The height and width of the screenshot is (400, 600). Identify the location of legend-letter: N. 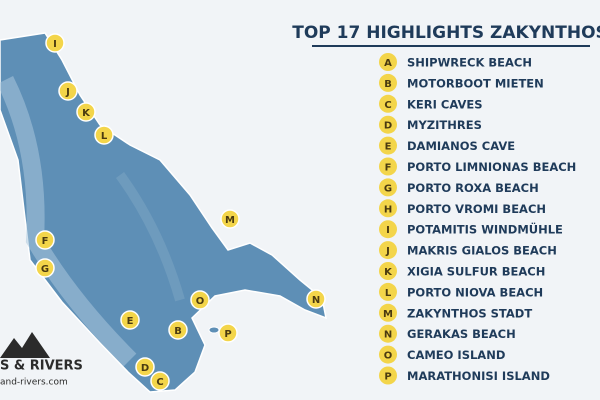
(388, 335).